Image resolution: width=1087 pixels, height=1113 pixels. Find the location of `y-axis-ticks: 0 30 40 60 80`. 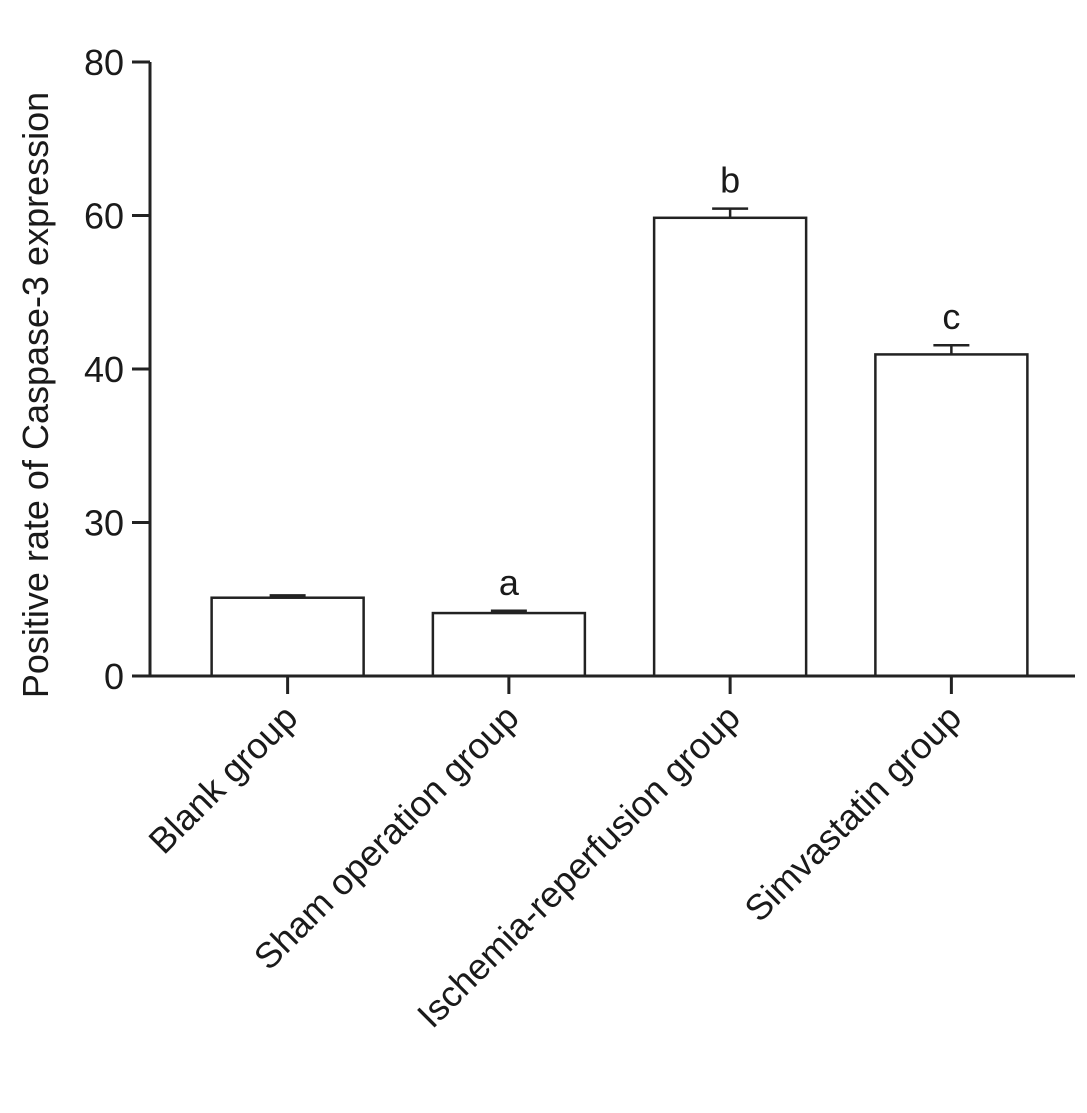

y-axis-ticks: 0 30 40 60 80 is located at coordinates (117, 369).